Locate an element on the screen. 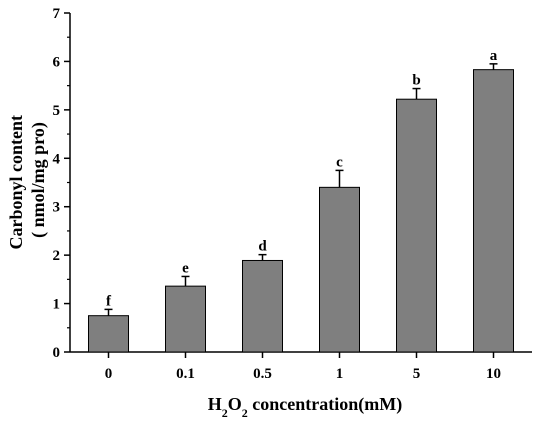  x-tick-label: 0 is located at coordinates (109, 374).